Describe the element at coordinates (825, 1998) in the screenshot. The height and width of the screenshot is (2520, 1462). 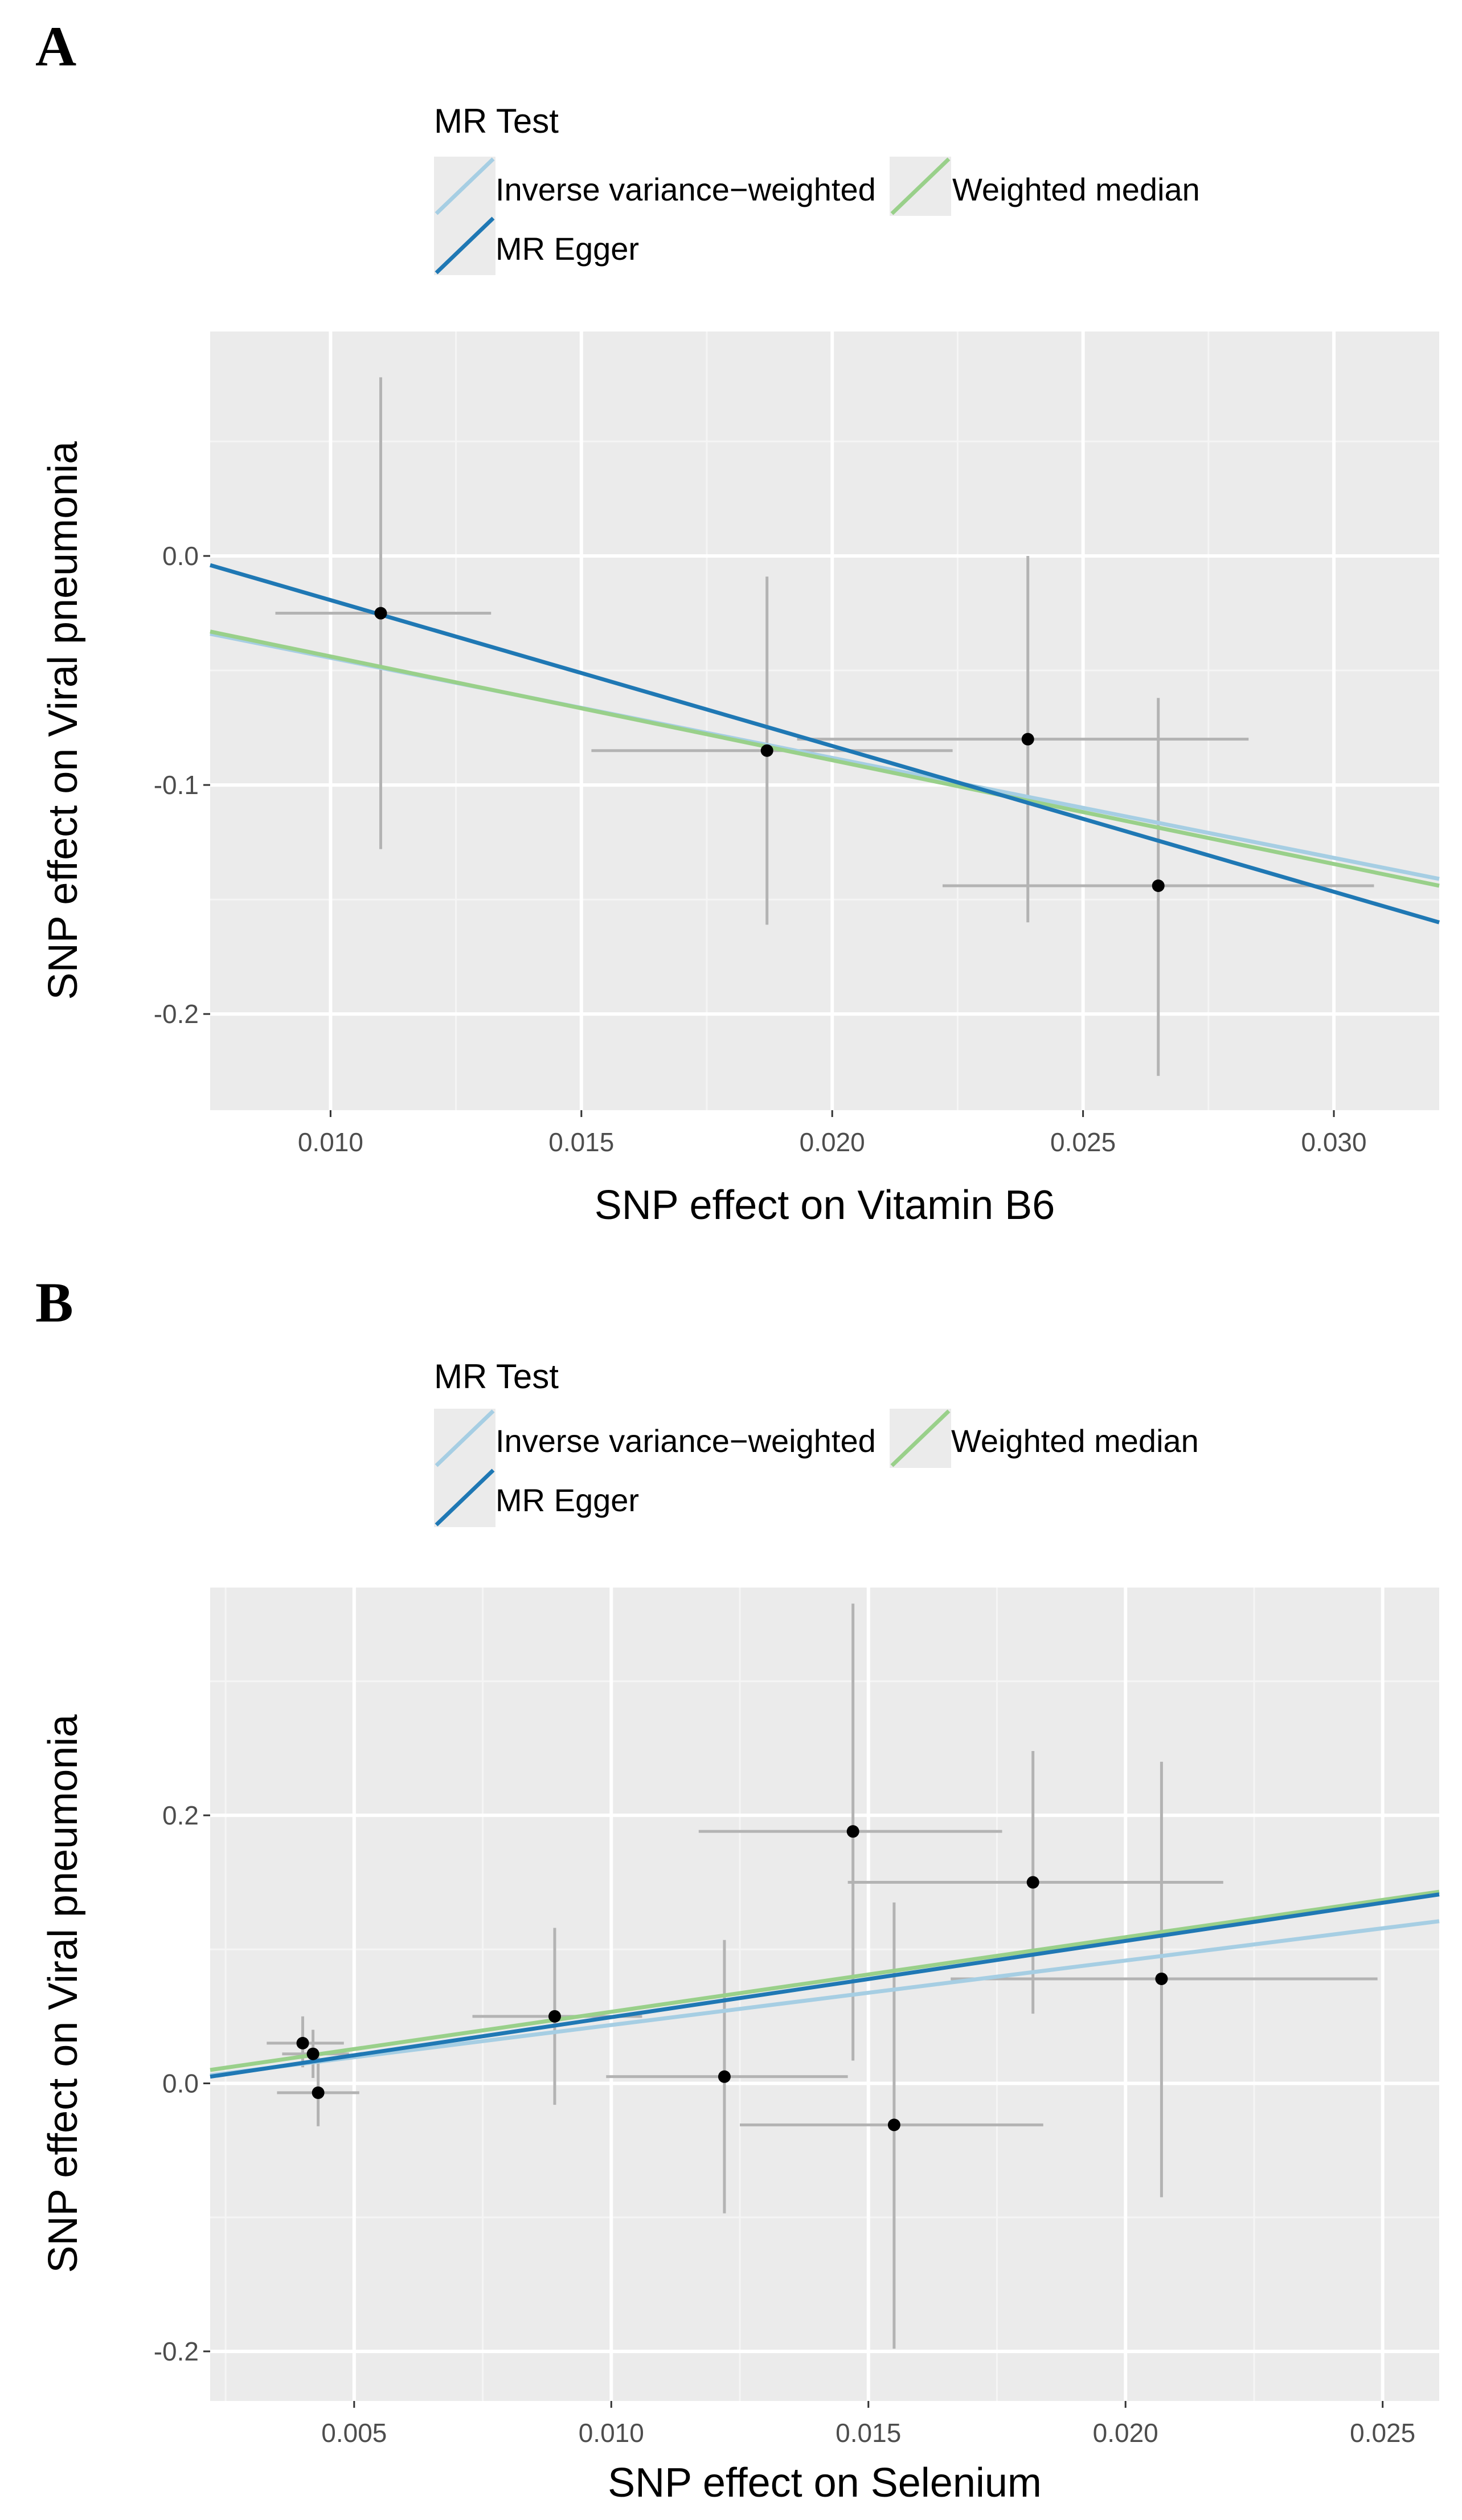
I see `fit-line-ivw` at that location.